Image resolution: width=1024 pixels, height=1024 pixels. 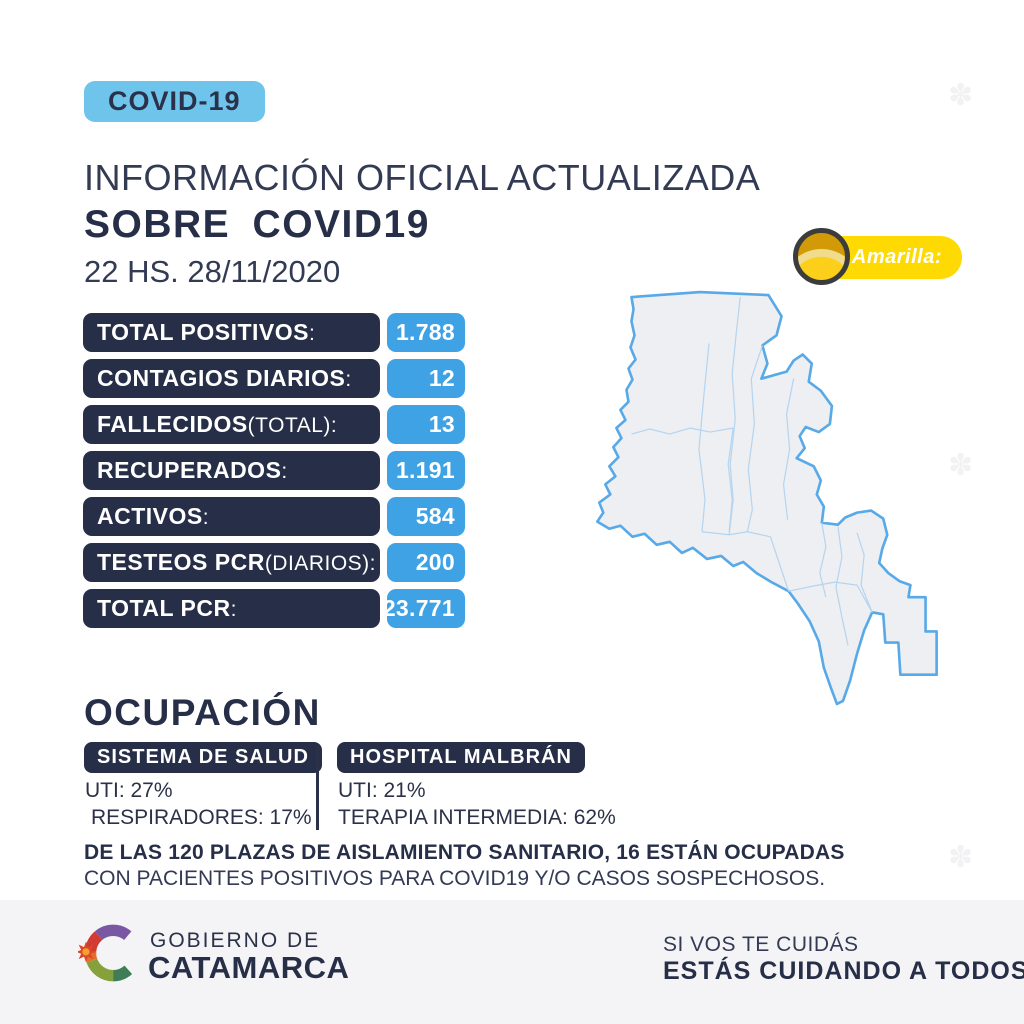 What do you see at coordinates (382, 790) in the screenshot?
I see `occupation-stat-uti-malbran: UTI: 21%` at bounding box center [382, 790].